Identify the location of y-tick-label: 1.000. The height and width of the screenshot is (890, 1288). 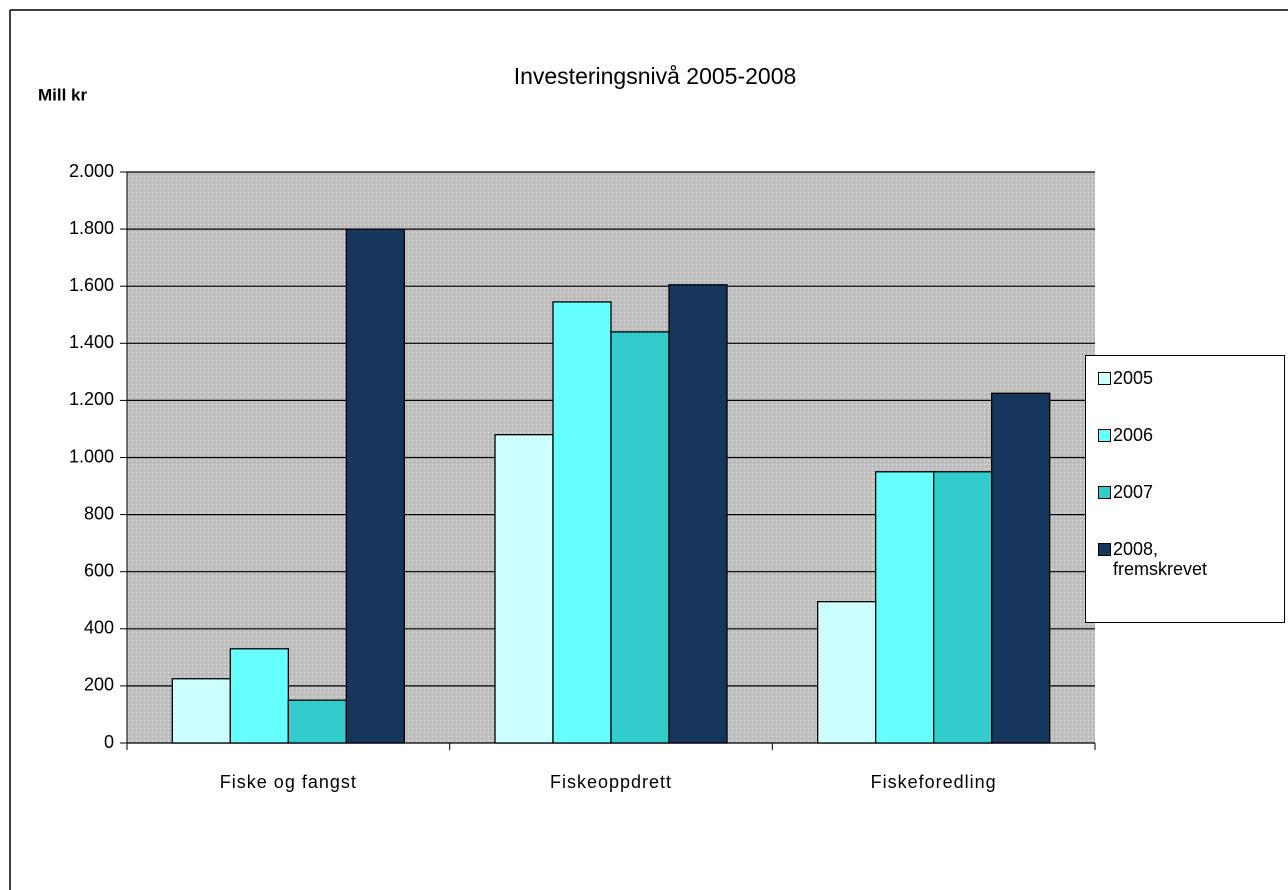
(91, 456).